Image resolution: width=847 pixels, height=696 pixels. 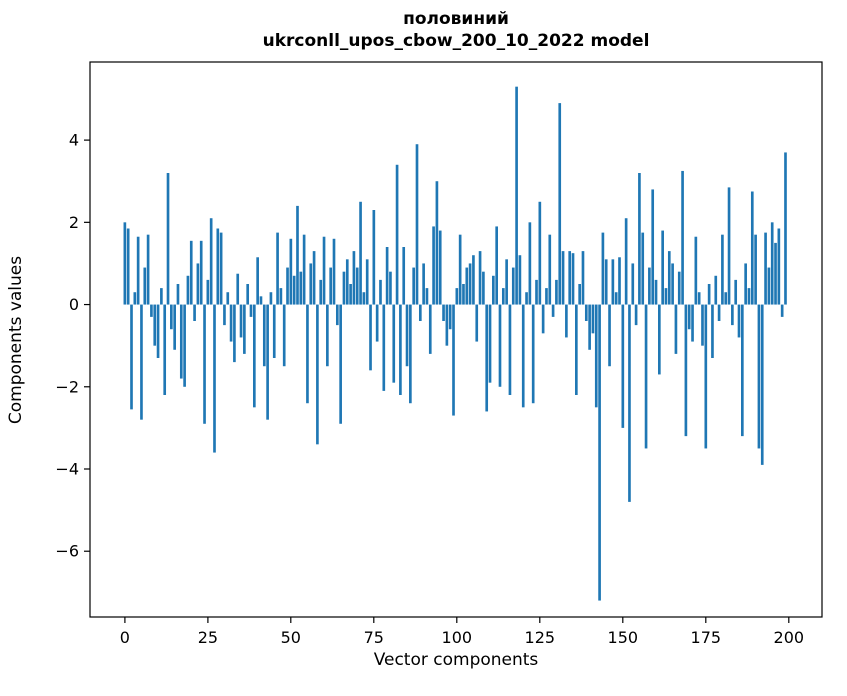 I want to click on y-tick-label: −2, so click(x=67, y=386).